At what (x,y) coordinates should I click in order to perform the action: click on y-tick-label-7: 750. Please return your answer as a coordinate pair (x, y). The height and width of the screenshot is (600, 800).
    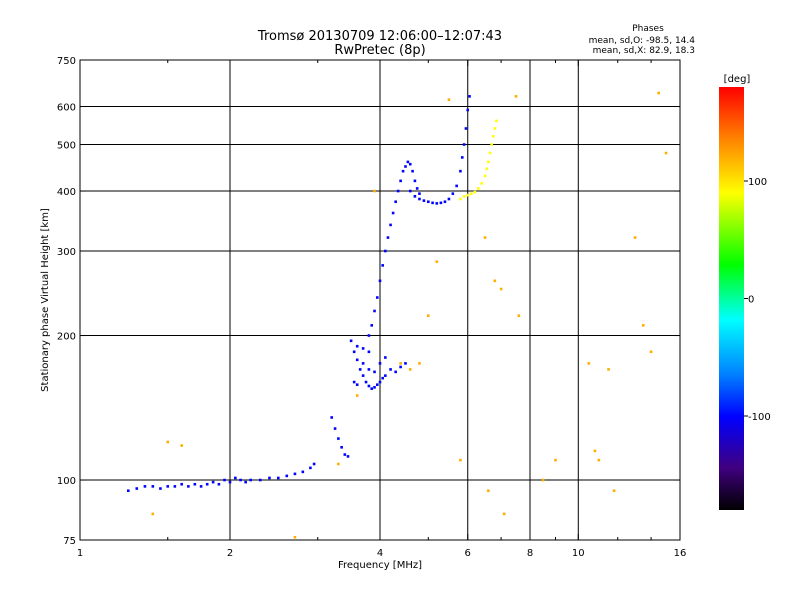
    Looking at the image, I should click on (66, 61).